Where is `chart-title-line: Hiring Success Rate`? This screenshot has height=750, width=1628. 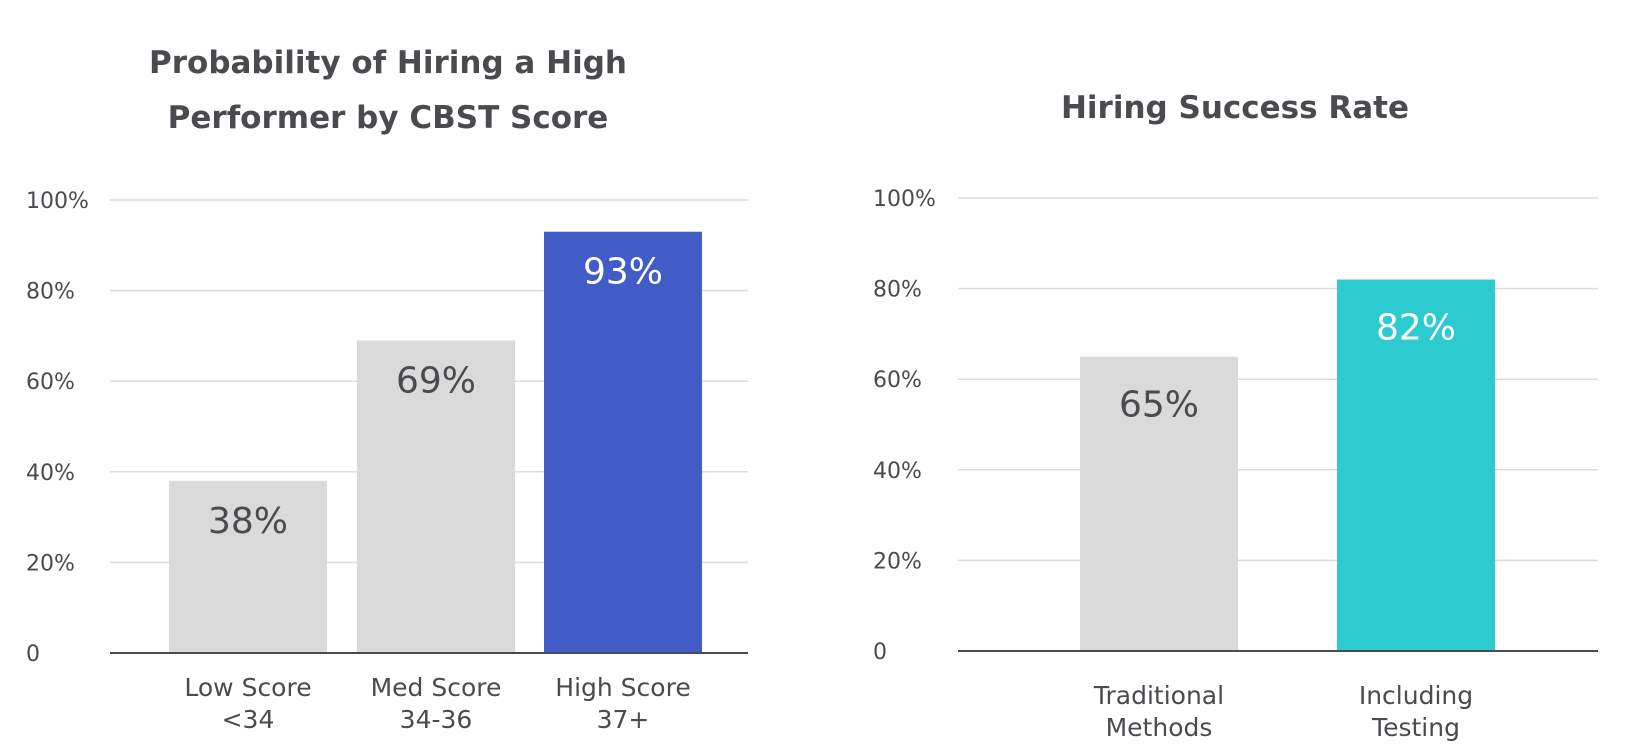 chart-title-line: Hiring Success Rate is located at coordinates (1235, 108).